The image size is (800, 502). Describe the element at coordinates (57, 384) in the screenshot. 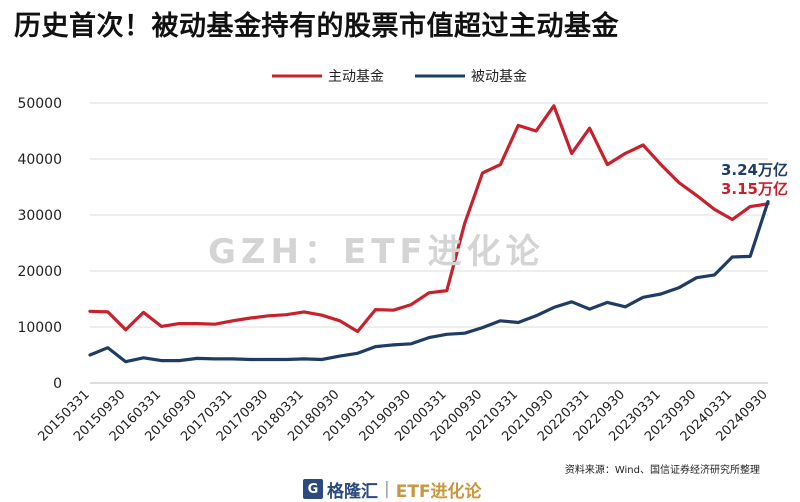

I see `y-tick-label: 0` at that location.